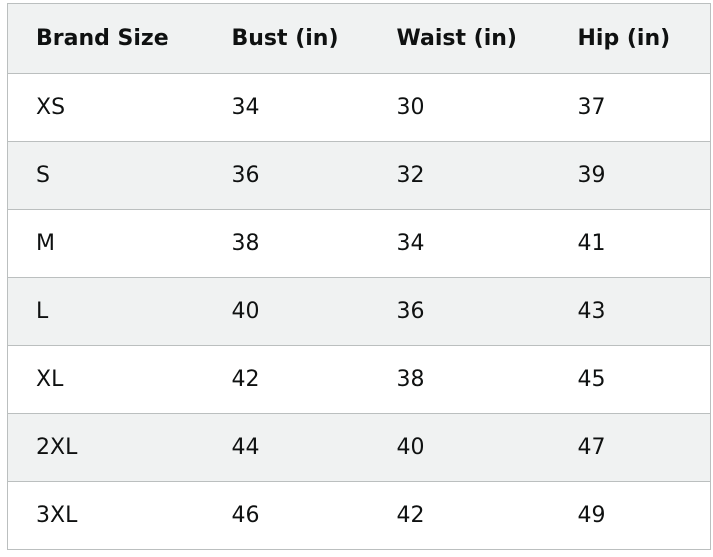 This screenshot has height=557, width=713. Describe the element at coordinates (630, 38) in the screenshot. I see `header-cell: Hip (in)` at that location.